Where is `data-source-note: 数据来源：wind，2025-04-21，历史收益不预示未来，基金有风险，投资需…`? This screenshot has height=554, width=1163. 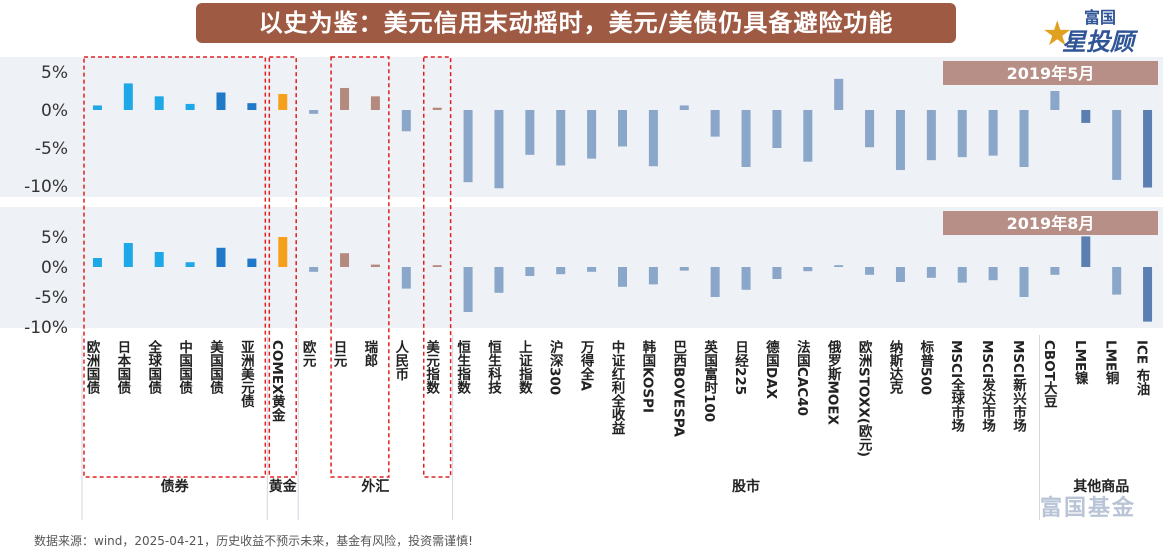
data-source-note: 数据来源：wind，2025-04-21，历史收益不预示未来，基金有风险，投资需… is located at coordinates (253, 541).